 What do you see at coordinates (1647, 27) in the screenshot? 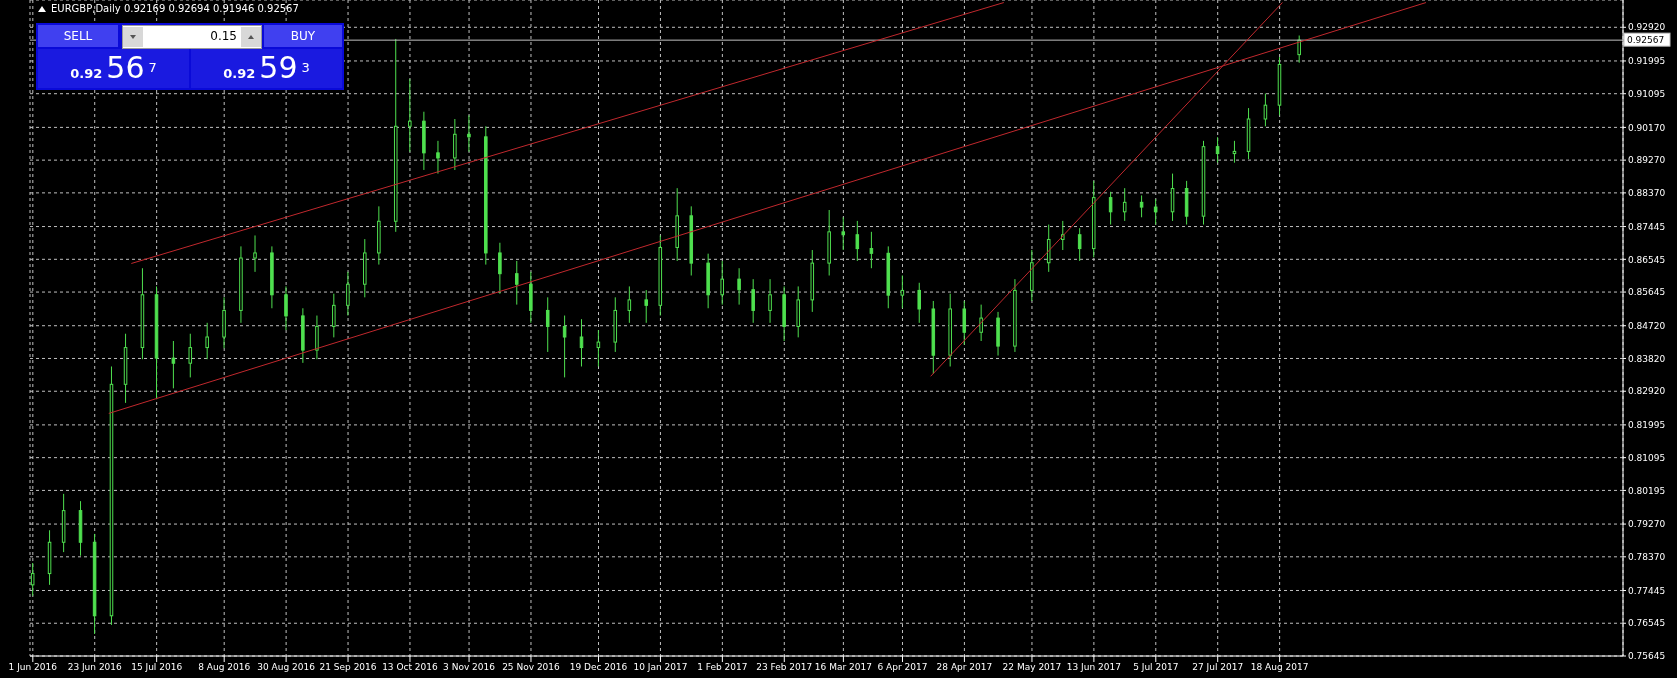
I see `y-tick-label: 0.92920` at bounding box center [1647, 27].